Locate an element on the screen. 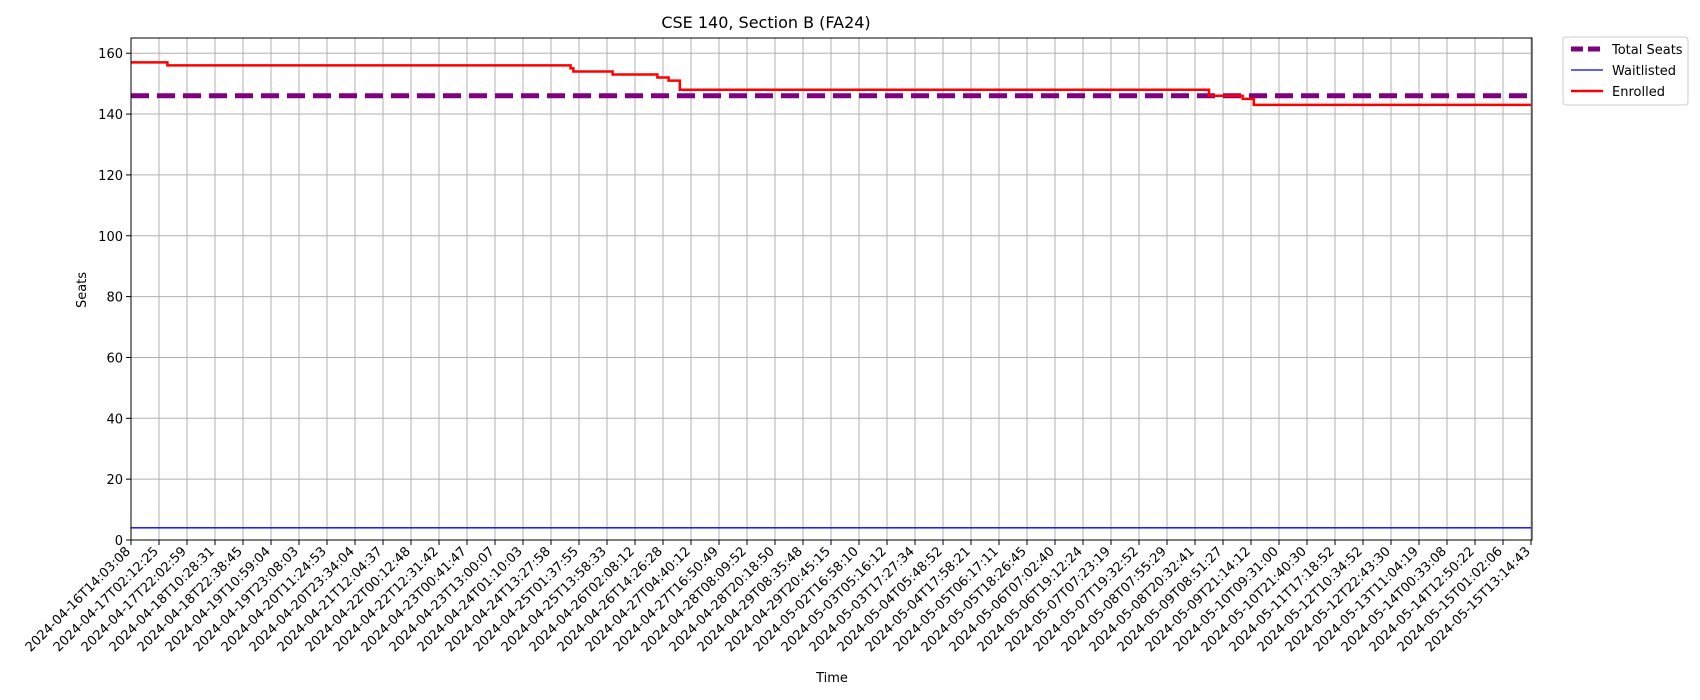 This screenshot has height=700, width=1700. y-tick-label: 60 is located at coordinates (114, 358).